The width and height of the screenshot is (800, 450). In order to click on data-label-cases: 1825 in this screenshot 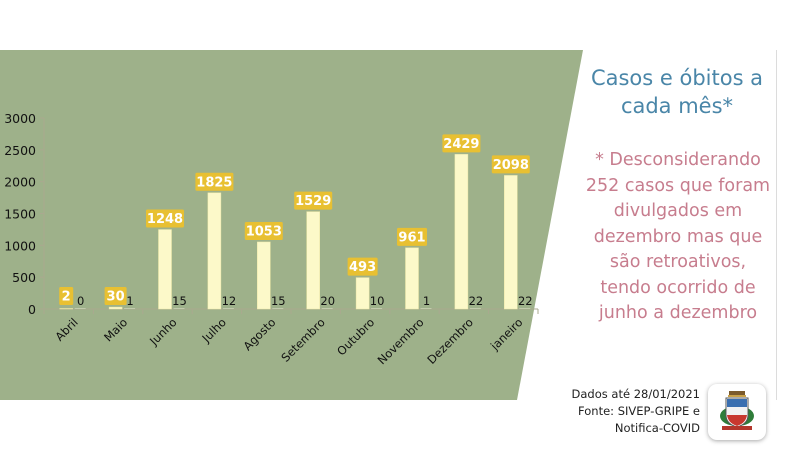, I will do `click(214, 182)`.